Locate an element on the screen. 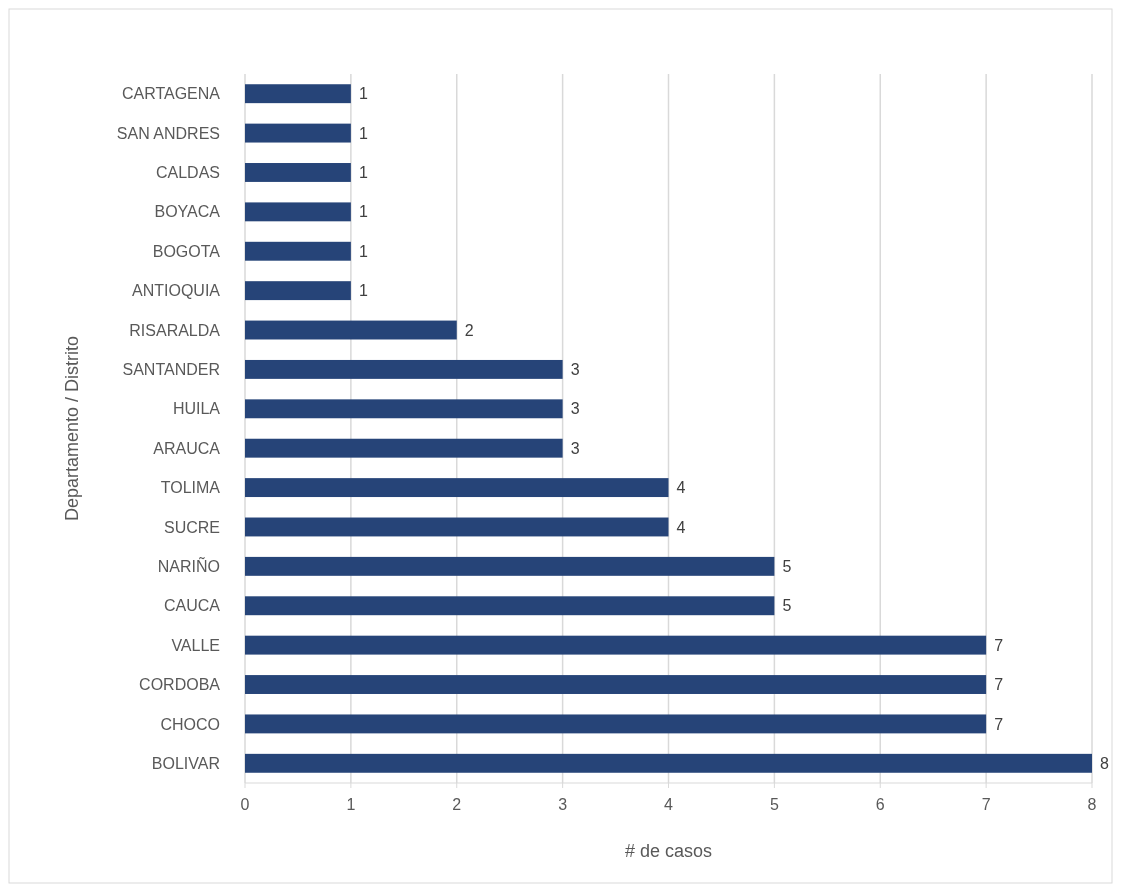 This screenshot has height=892, width=1121. data-label: 2 is located at coordinates (469, 330).